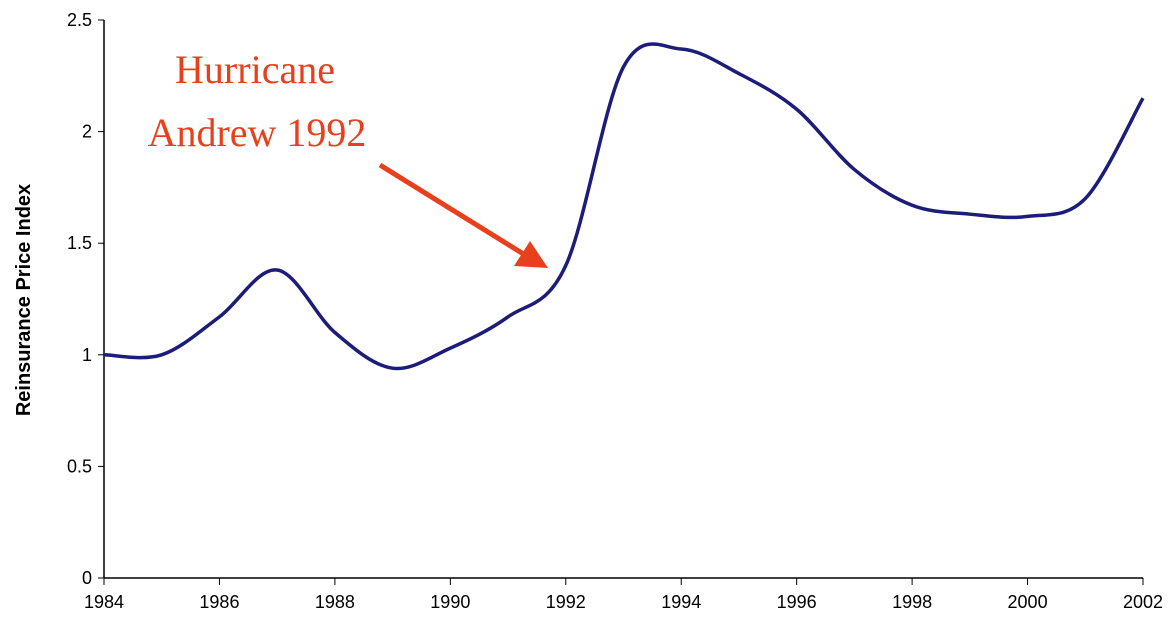 This screenshot has height=626, width=1172. Describe the element at coordinates (24, 300) in the screenshot. I see `y-axis-label: Reinsurance Price Index` at that location.